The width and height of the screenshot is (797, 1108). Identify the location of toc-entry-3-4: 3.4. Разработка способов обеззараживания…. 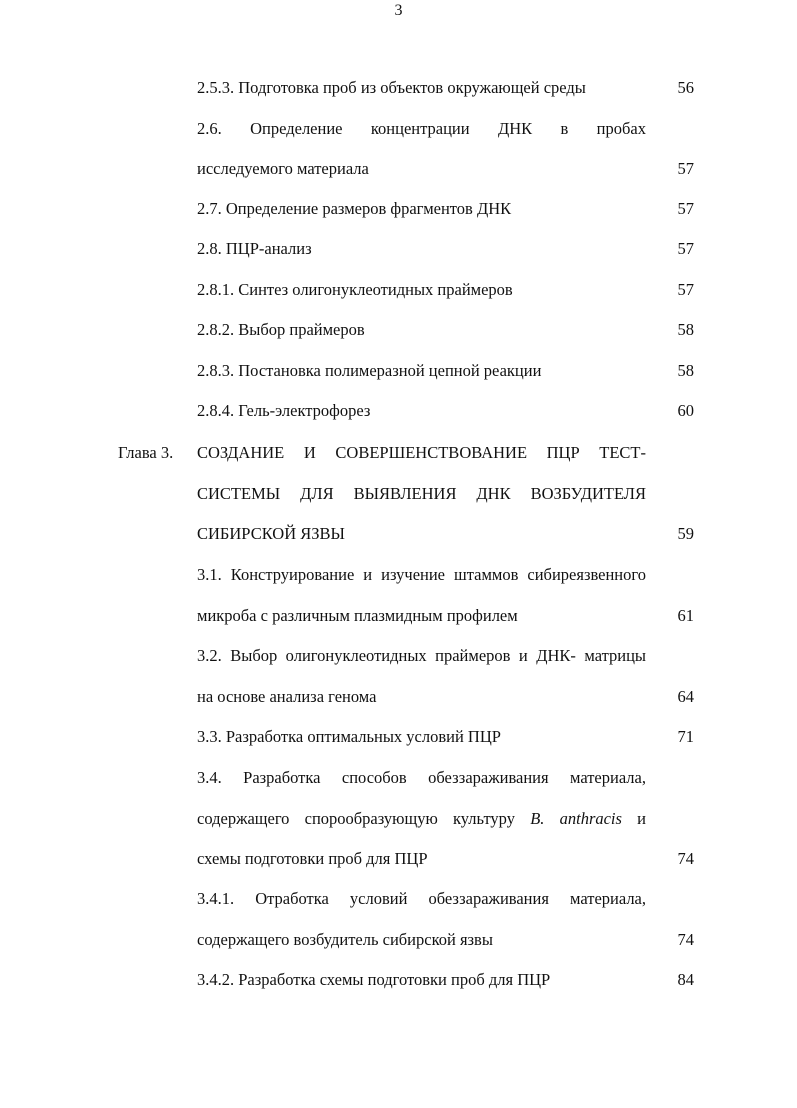
(421, 777).